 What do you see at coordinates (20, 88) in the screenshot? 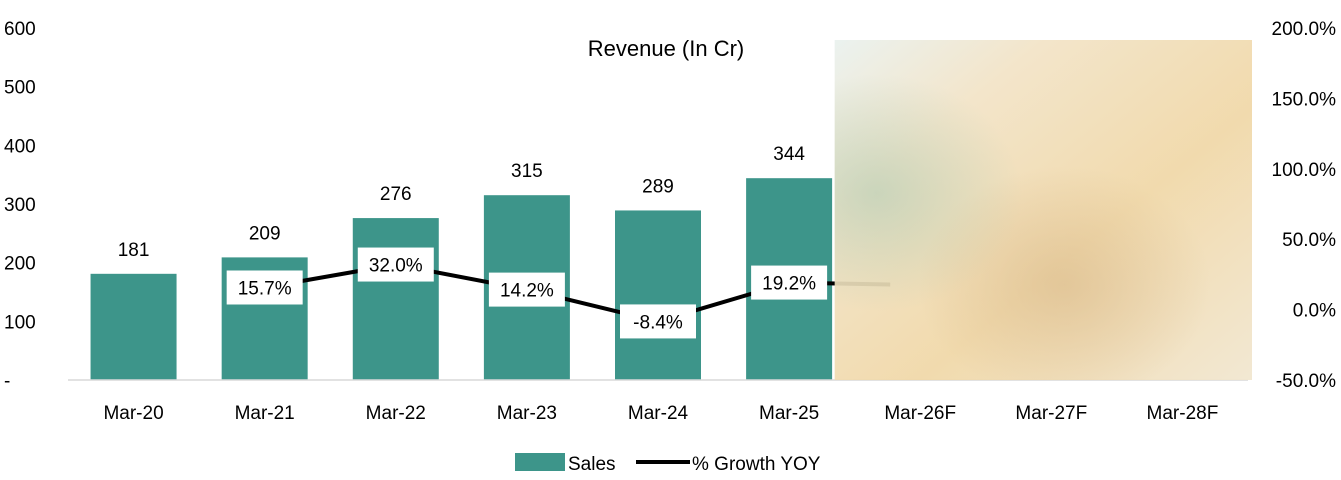
I see `left-tick-label: 500` at bounding box center [20, 88].